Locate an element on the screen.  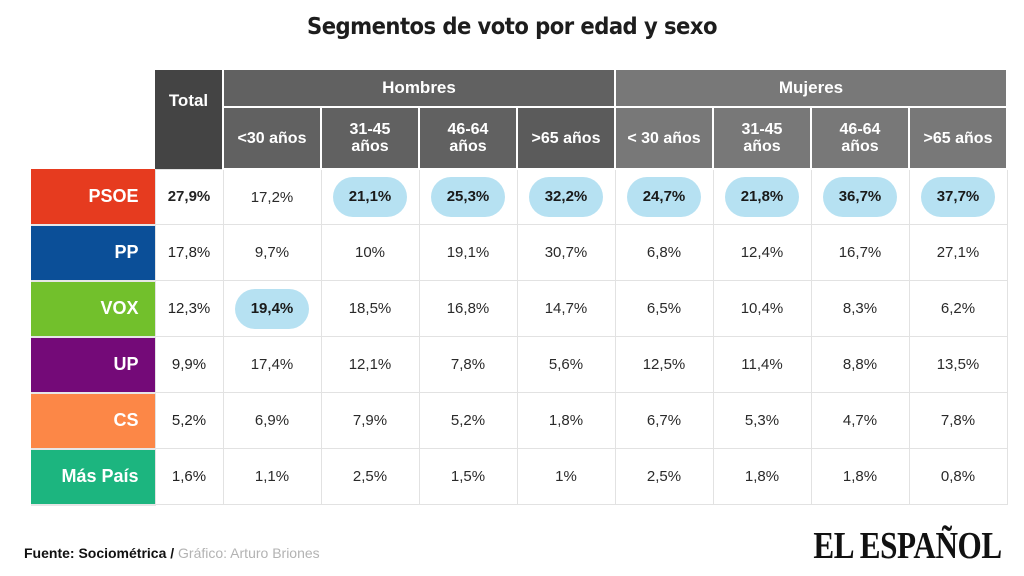
value-cell: 17,4% is located at coordinates (272, 364).